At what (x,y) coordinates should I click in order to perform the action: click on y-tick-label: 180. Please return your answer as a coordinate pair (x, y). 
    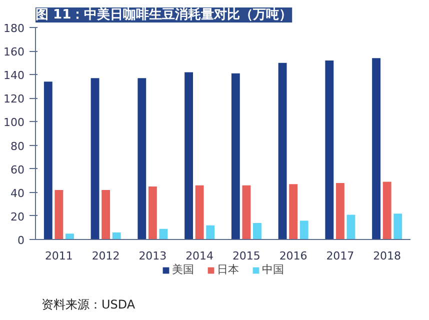
    Looking at the image, I should click on (14, 28).